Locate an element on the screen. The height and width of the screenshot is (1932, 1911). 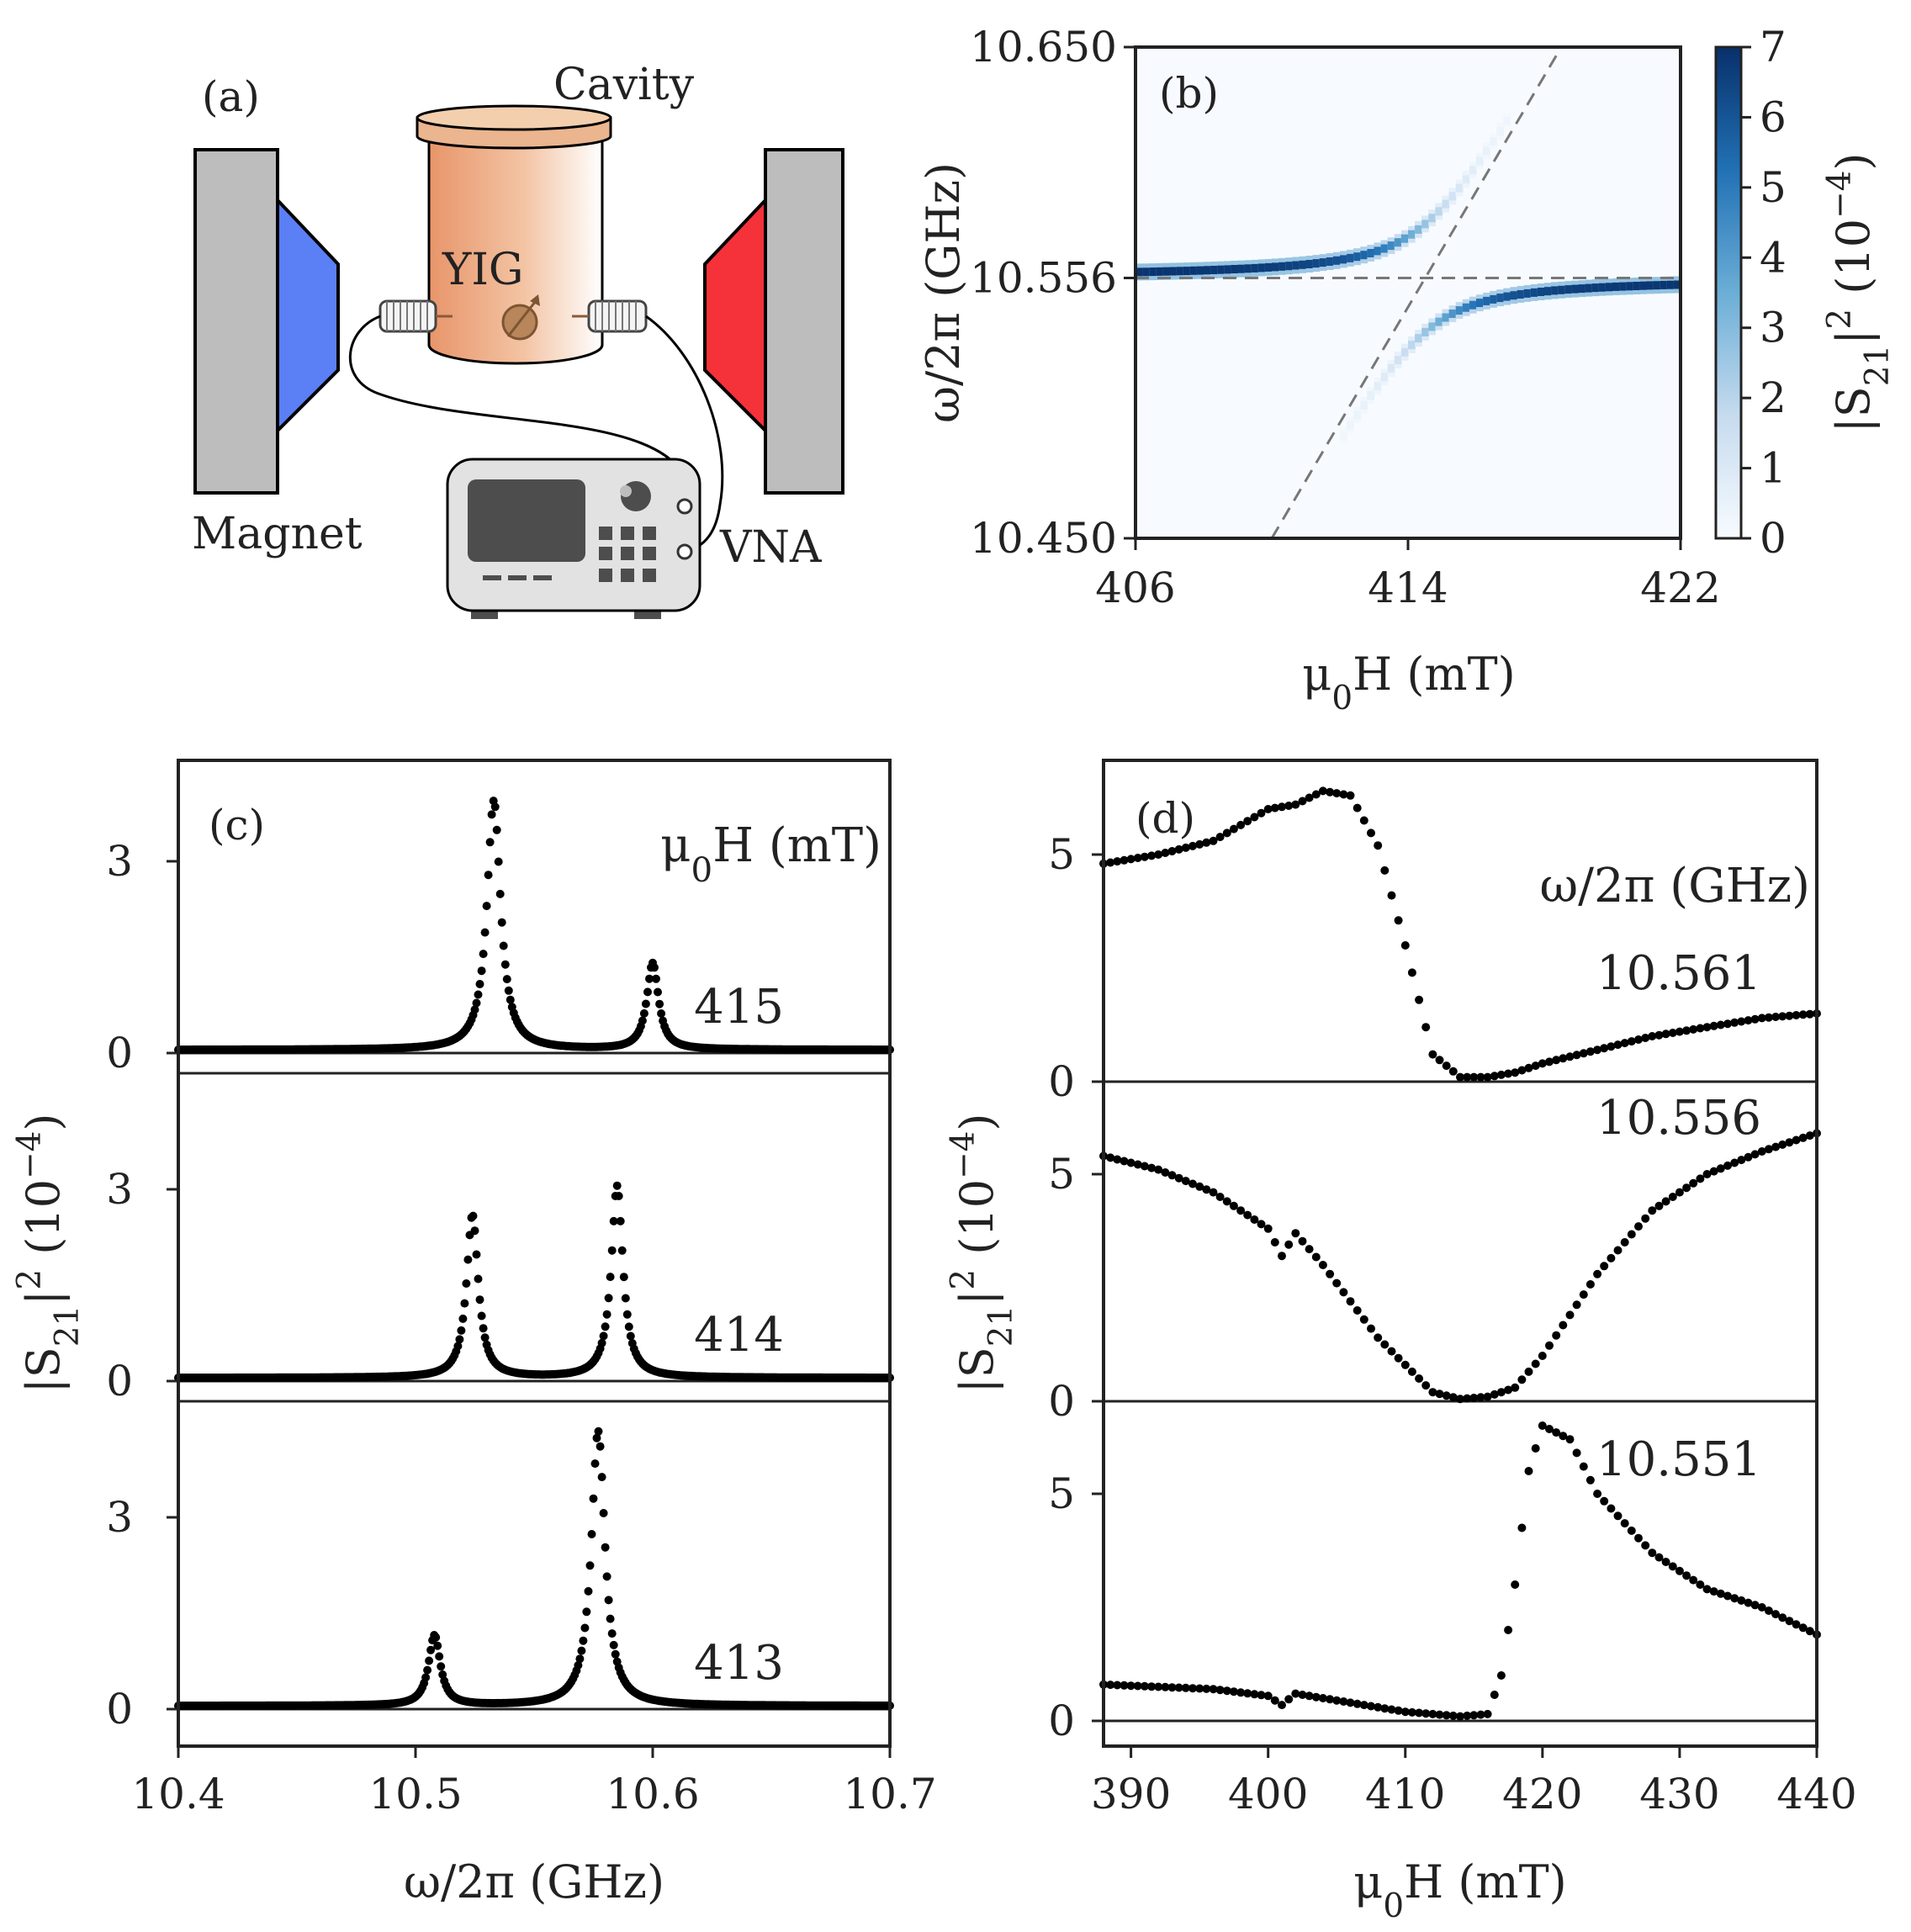
colorbar-tick-label: 0 is located at coordinates (1773, 538).